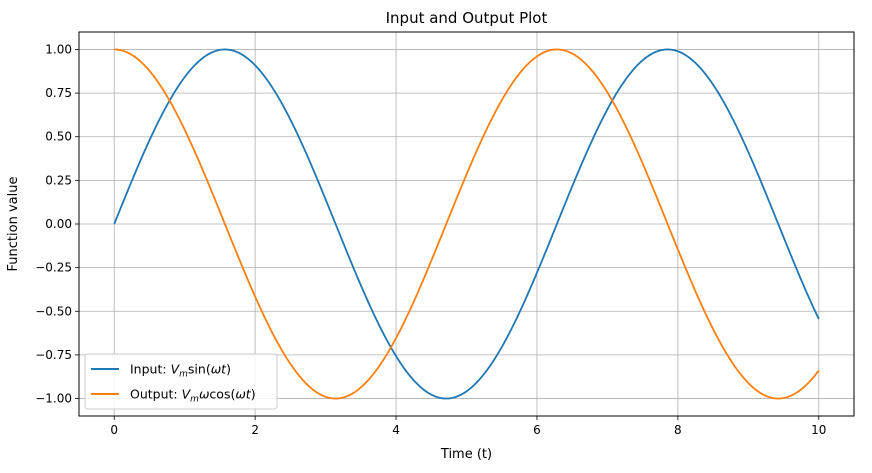 The image size is (872, 473). I want to click on legend-output-wt: ωt, so click(243, 394).